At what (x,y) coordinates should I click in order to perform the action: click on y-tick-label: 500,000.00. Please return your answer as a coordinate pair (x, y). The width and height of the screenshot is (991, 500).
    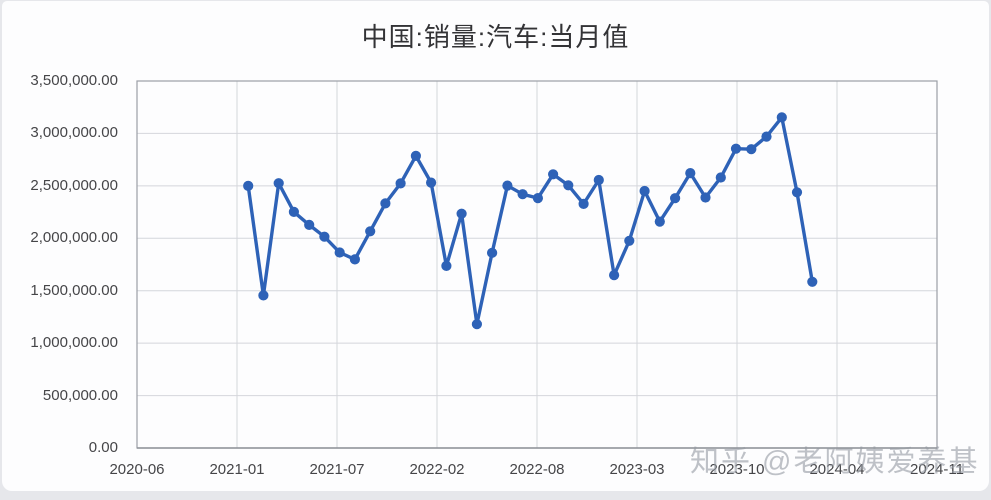
    Looking at the image, I should click on (80, 395).